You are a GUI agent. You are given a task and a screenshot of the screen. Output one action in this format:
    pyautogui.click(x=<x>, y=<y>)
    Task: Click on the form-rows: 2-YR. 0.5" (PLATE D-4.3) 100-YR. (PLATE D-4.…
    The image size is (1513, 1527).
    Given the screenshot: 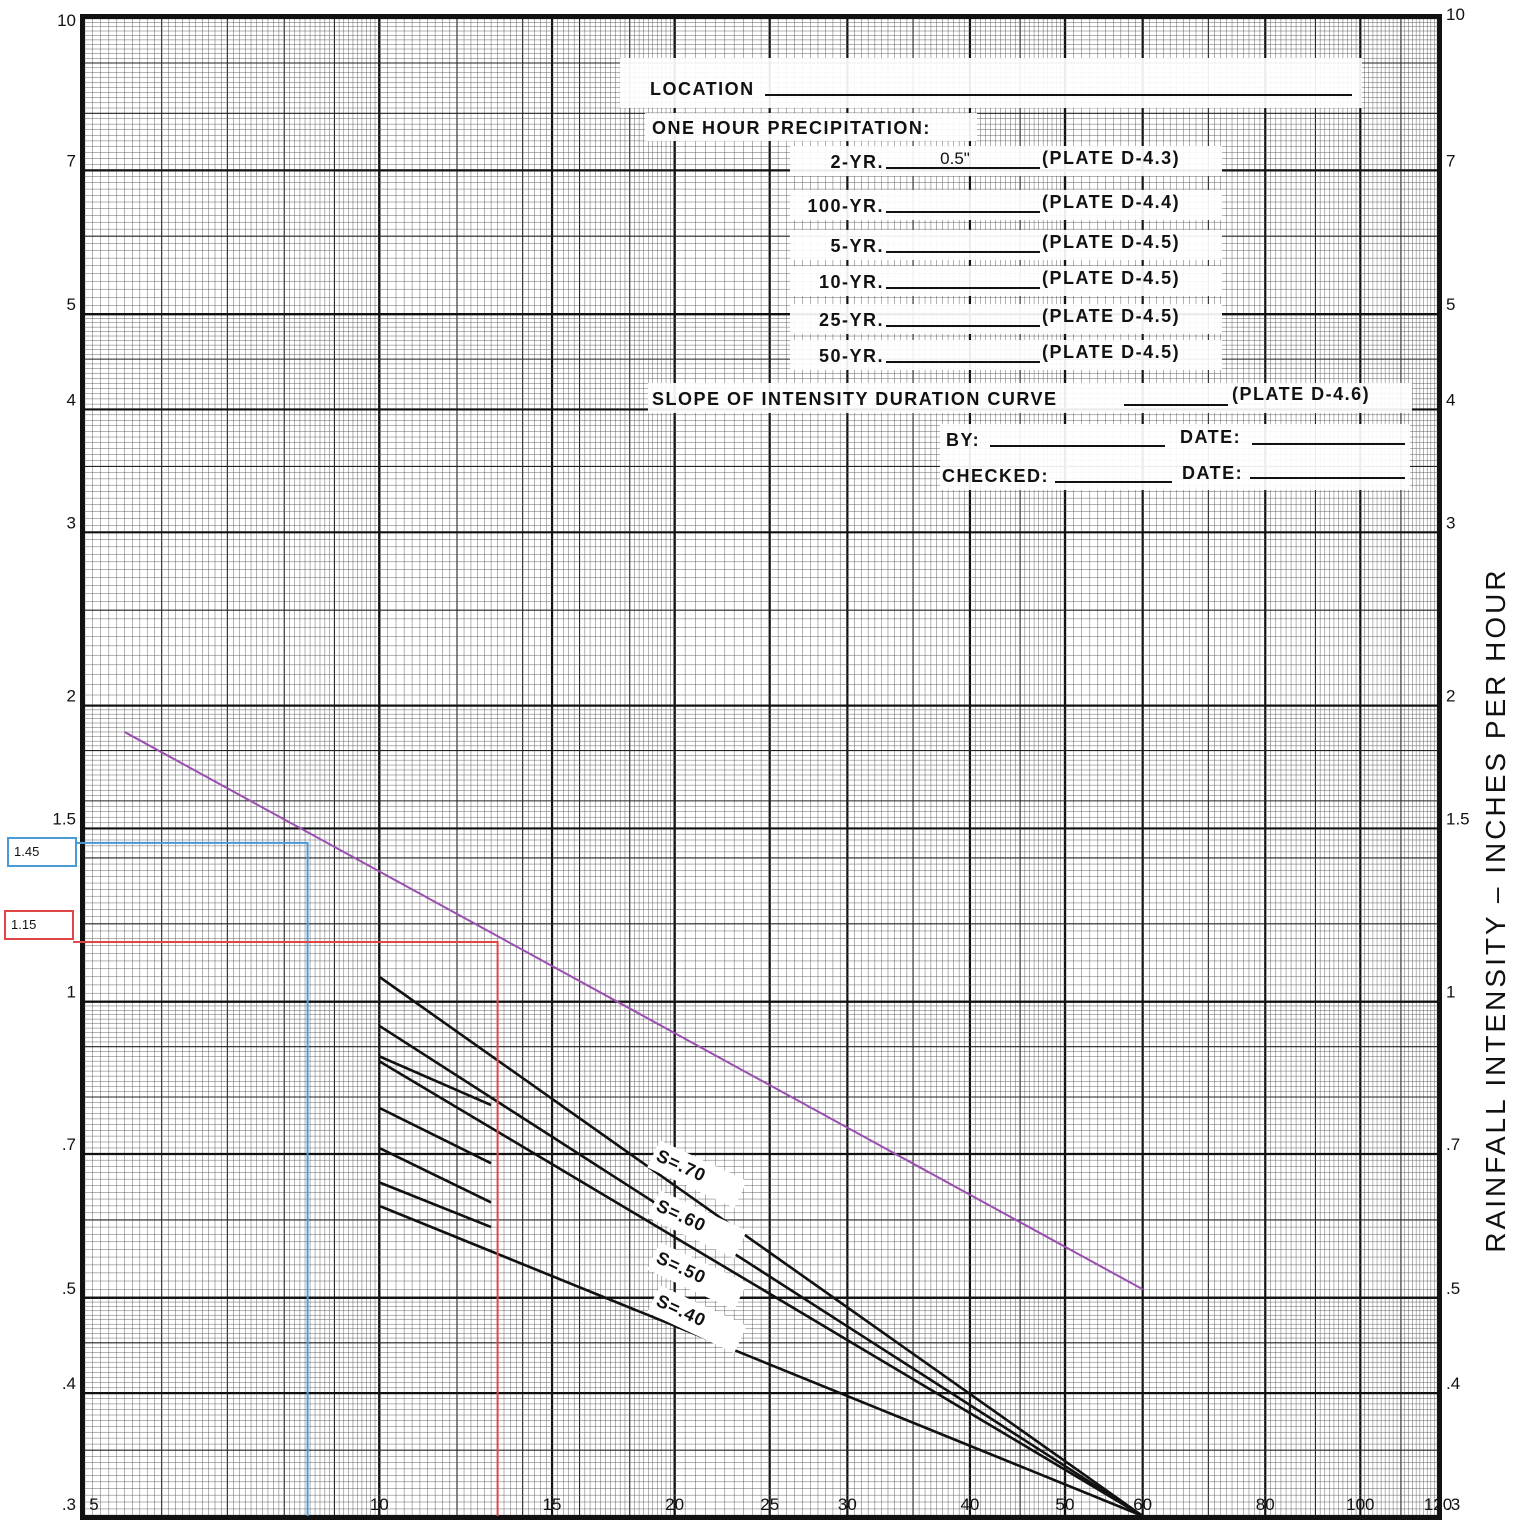 What is the action you would take?
    pyautogui.click(x=1006, y=258)
    